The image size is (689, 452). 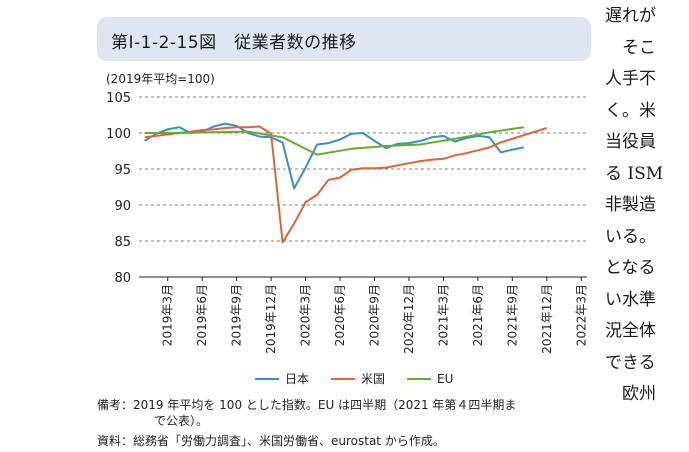 I want to click on unit-label: (2019年平均=100), so click(x=160, y=79).